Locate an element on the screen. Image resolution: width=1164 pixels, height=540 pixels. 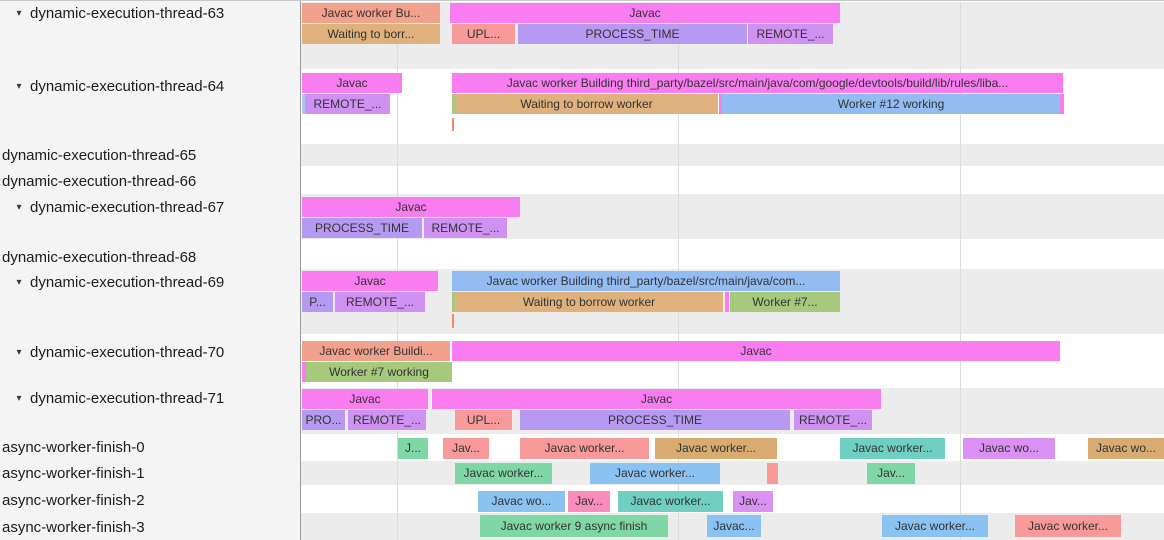
track-label-dynamic-execution-thread-71: ▾ dynamic-execution-thread-71 is located at coordinates (112, 399).